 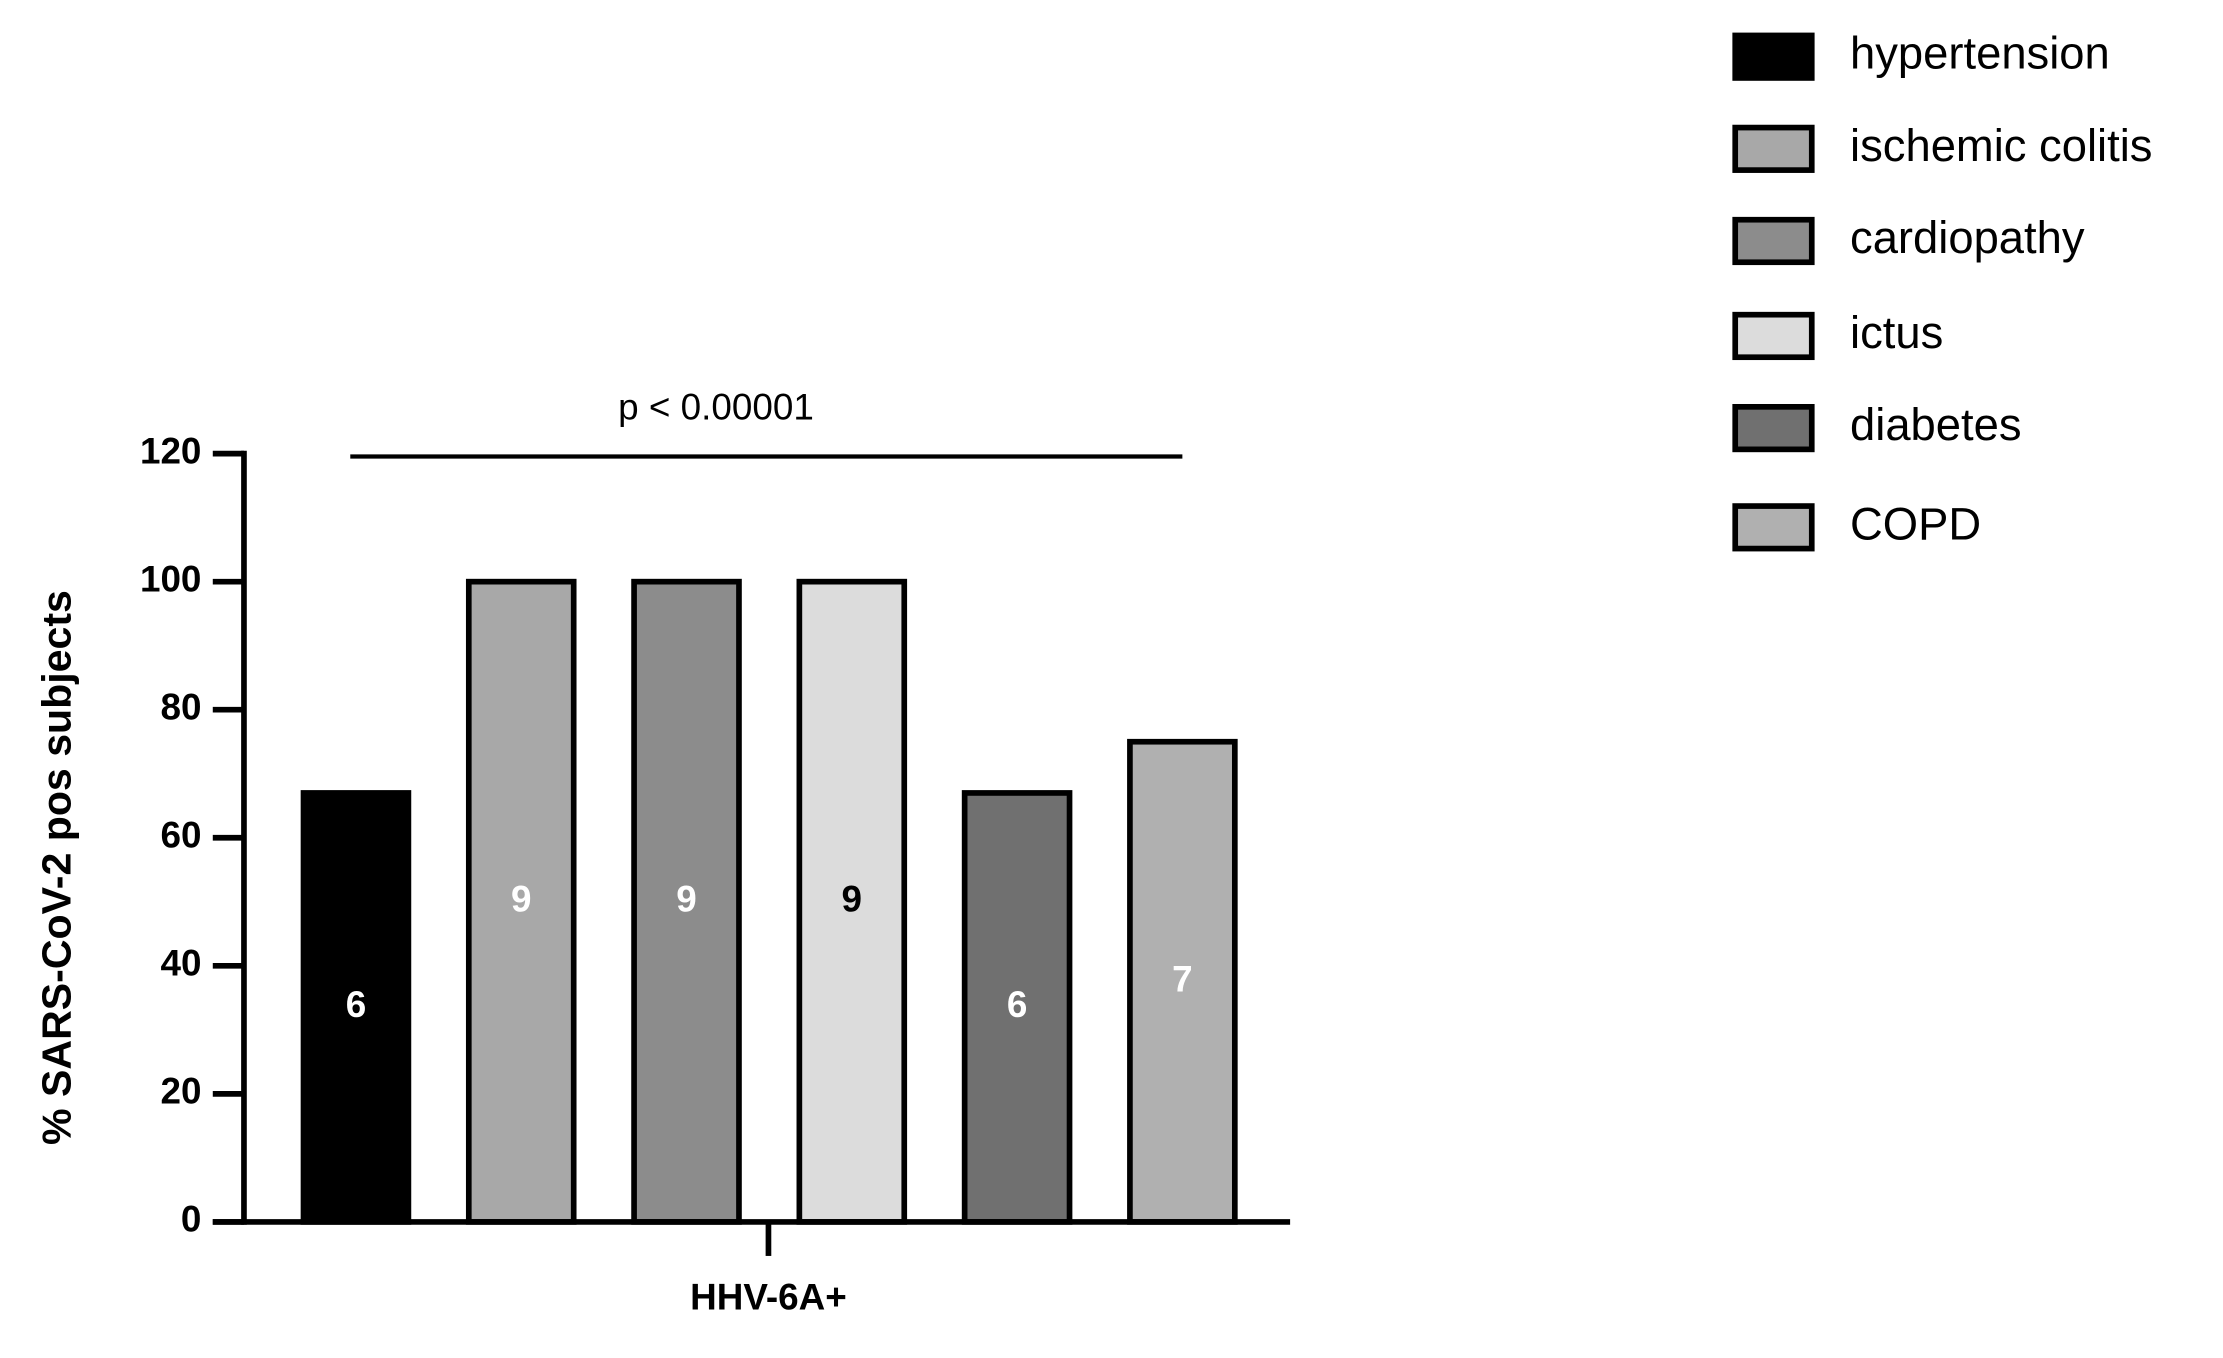 What do you see at coordinates (180, 1091) in the screenshot?
I see `y-tick-label: 20` at bounding box center [180, 1091].